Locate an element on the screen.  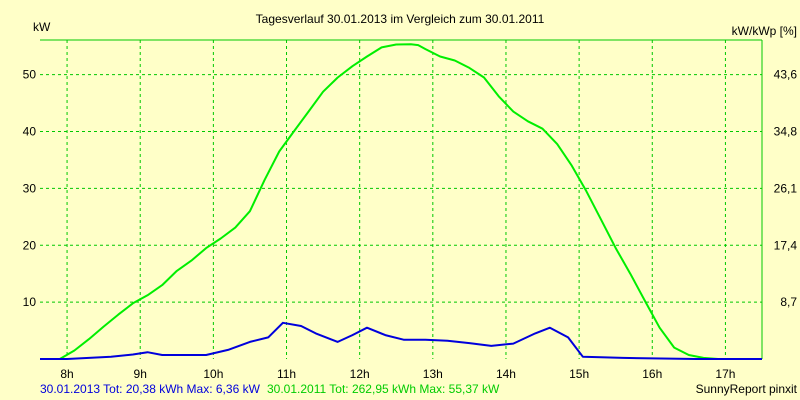
x-tick-label-10h: 10h is located at coordinates (213, 374).